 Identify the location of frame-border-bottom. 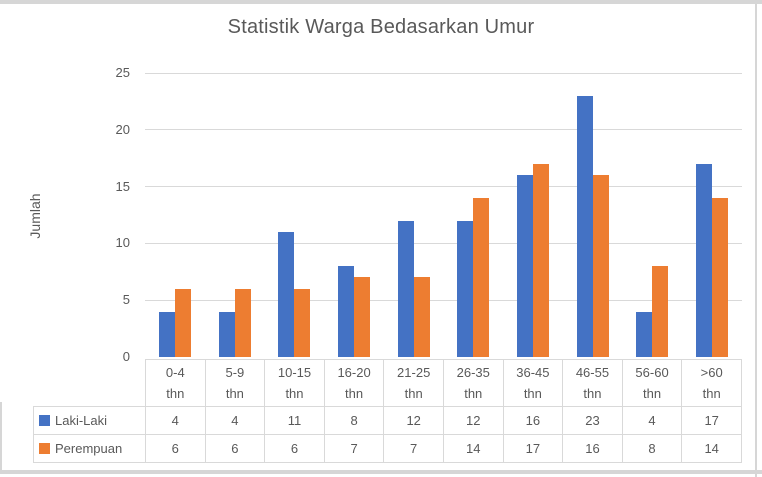
(381, 472).